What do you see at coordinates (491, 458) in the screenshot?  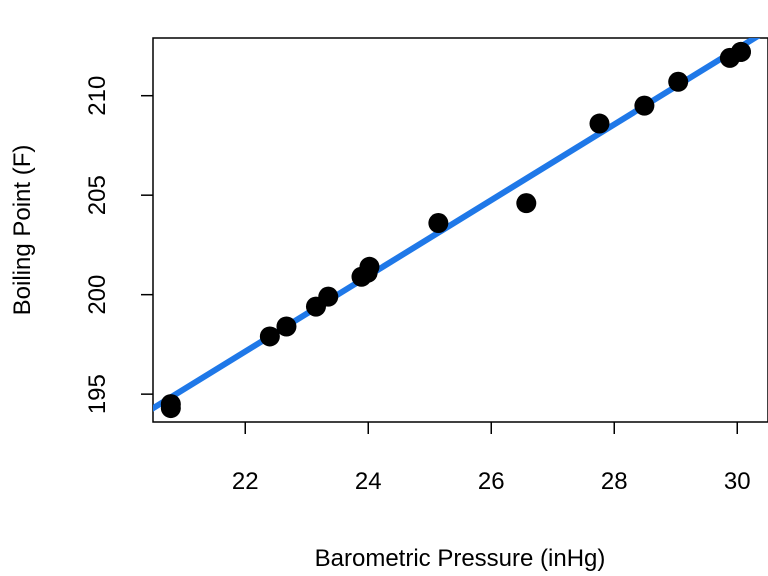 I see `x-axis: 22 24 26 28 30` at bounding box center [491, 458].